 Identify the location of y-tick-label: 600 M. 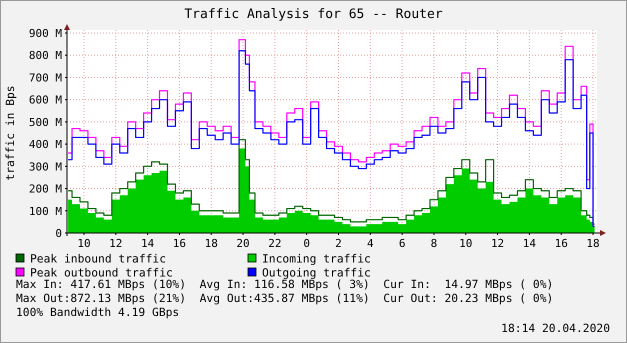
(45, 100).